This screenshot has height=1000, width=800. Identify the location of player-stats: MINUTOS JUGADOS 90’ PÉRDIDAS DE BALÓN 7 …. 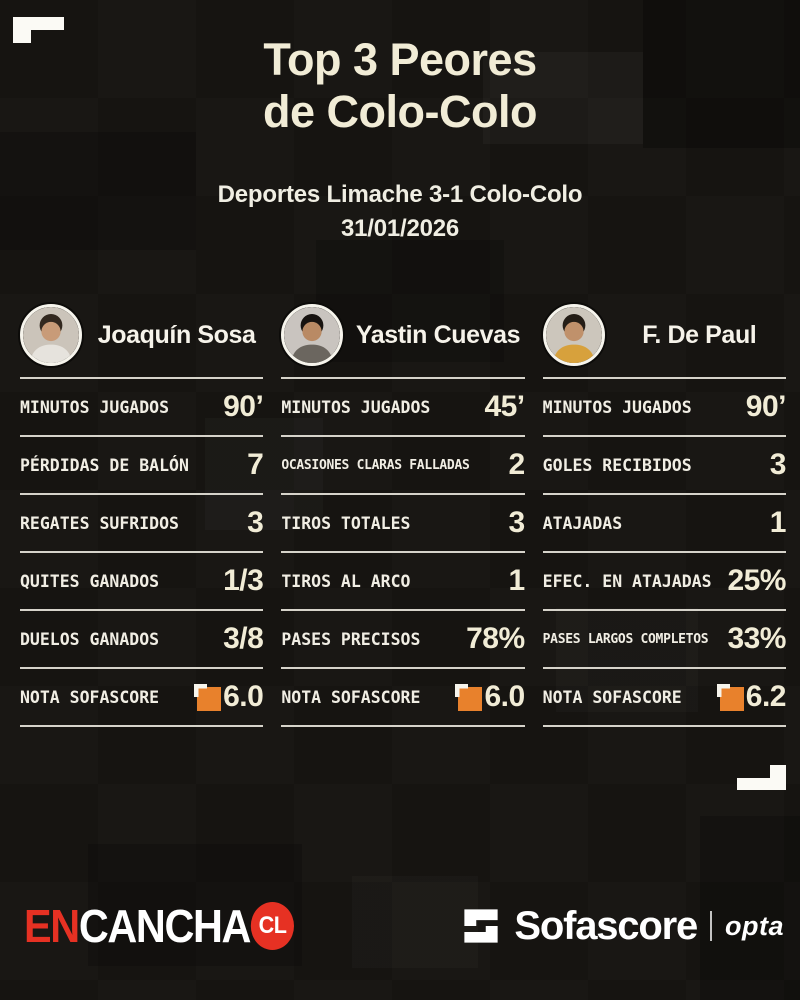
(142, 553).